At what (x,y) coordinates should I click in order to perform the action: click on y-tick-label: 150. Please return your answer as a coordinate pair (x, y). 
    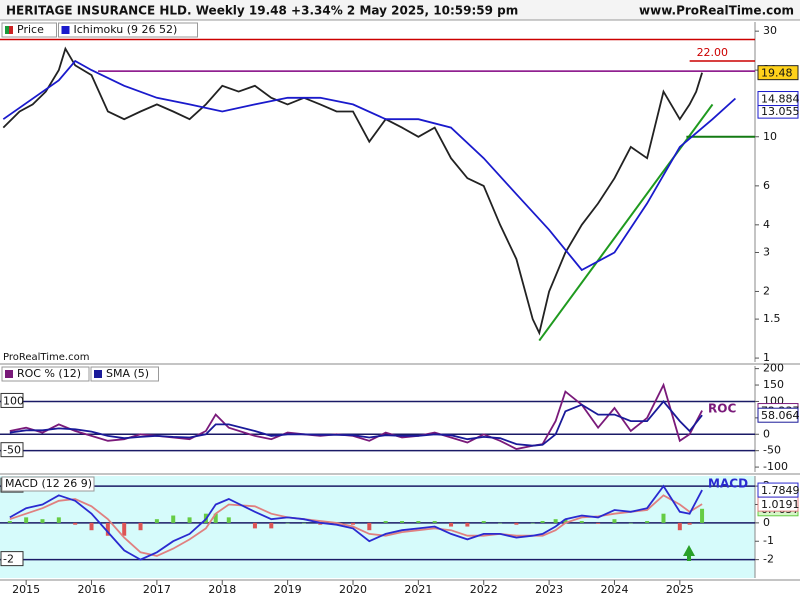
    Looking at the image, I should click on (773, 384).